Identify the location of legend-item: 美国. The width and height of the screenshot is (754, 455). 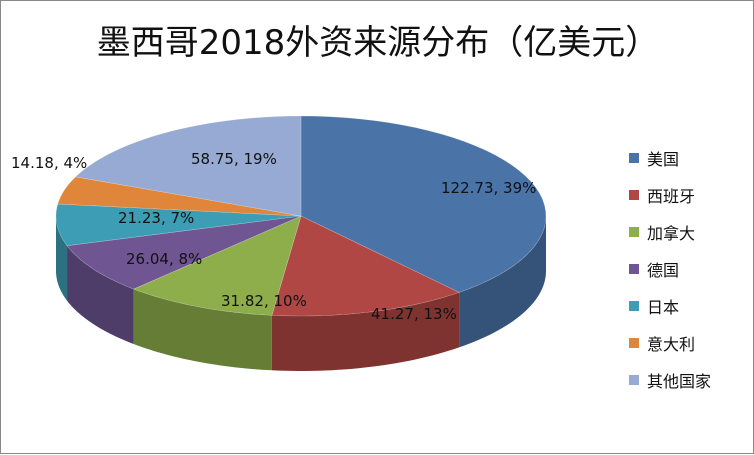
(670, 157).